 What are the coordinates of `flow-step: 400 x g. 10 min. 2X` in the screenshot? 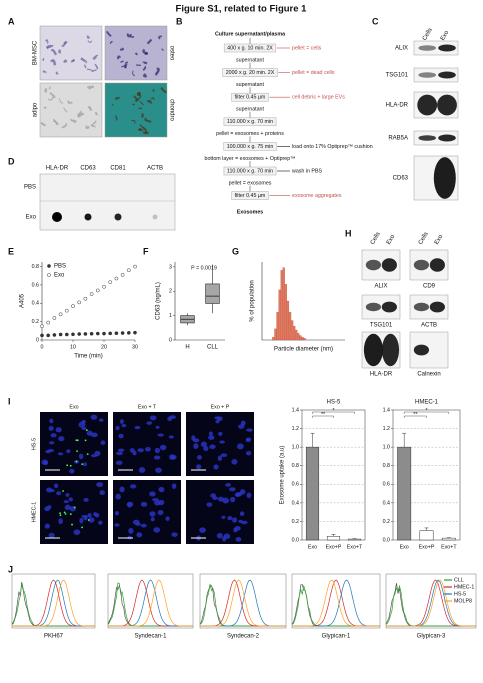 It's located at (250, 48).